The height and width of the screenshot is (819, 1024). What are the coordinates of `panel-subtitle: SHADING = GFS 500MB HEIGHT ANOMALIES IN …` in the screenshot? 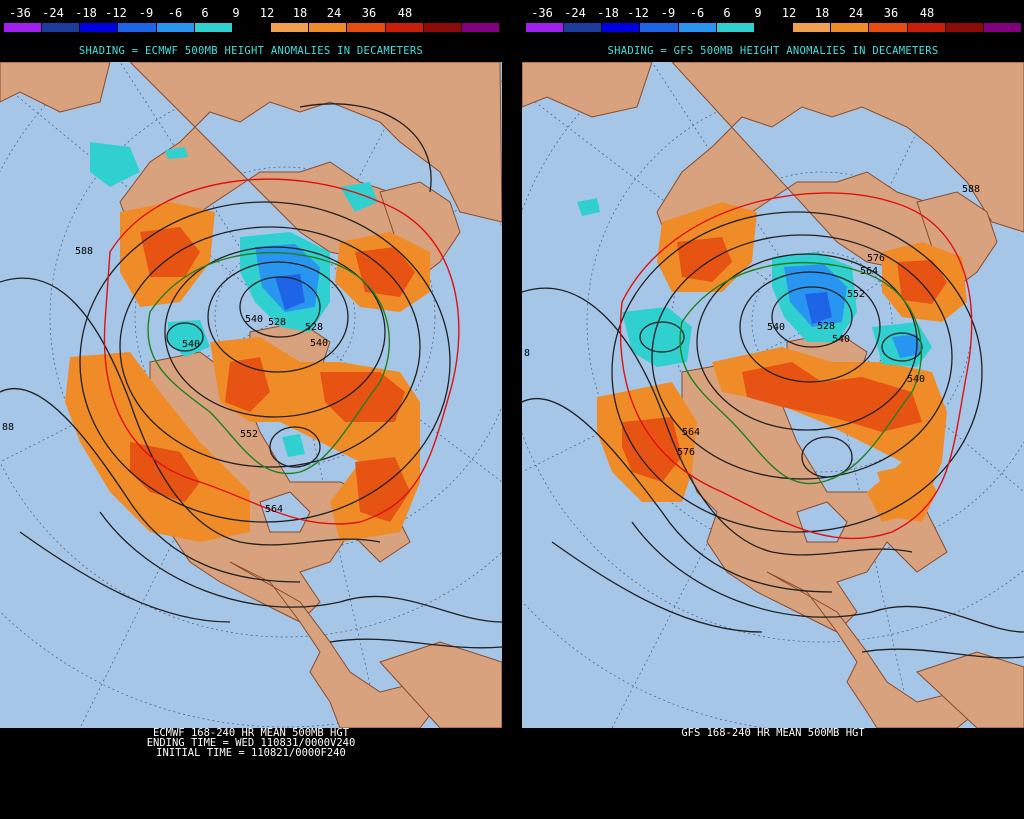 It's located at (773, 51).